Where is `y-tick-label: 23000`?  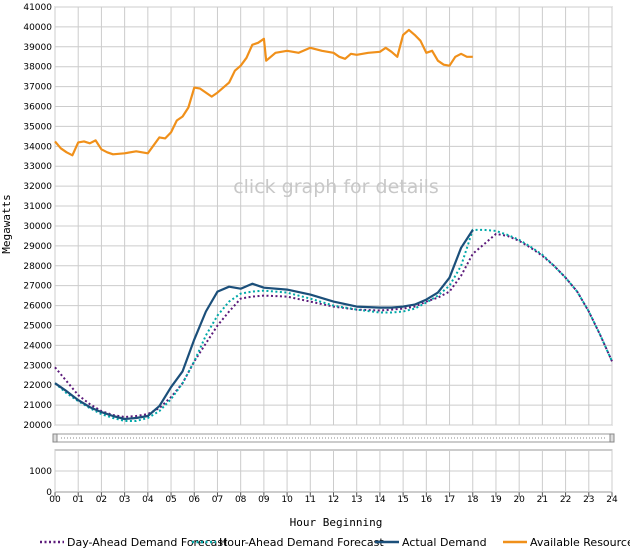
y-tick-label: 23000 is located at coordinates (37, 366).